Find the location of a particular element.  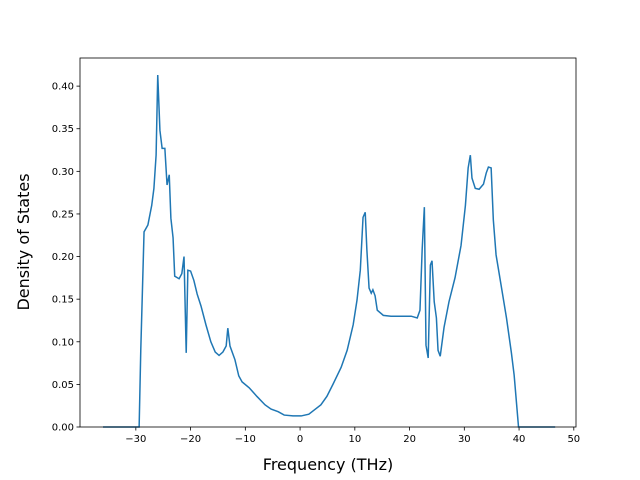

x-tick-label: −30 is located at coordinates (135, 439).